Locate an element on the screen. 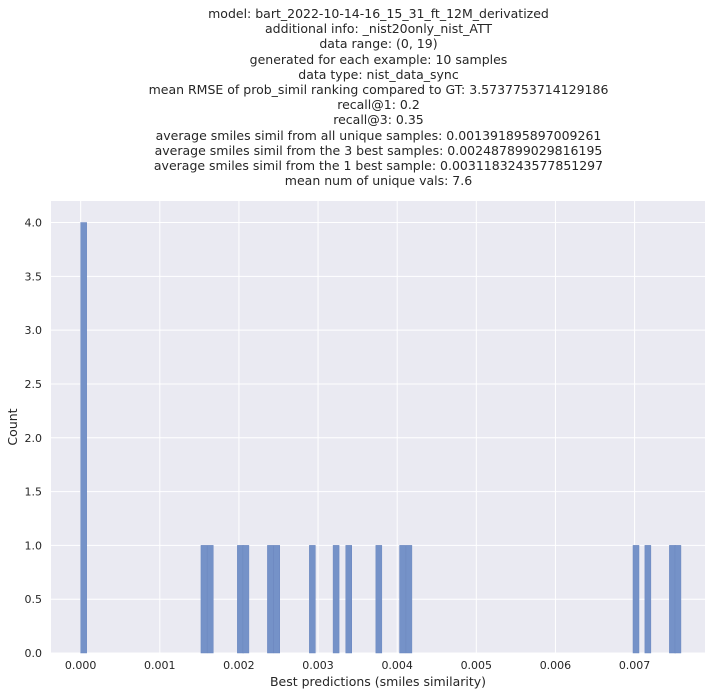  x-tick-label: 0.004 is located at coordinates (397, 665).